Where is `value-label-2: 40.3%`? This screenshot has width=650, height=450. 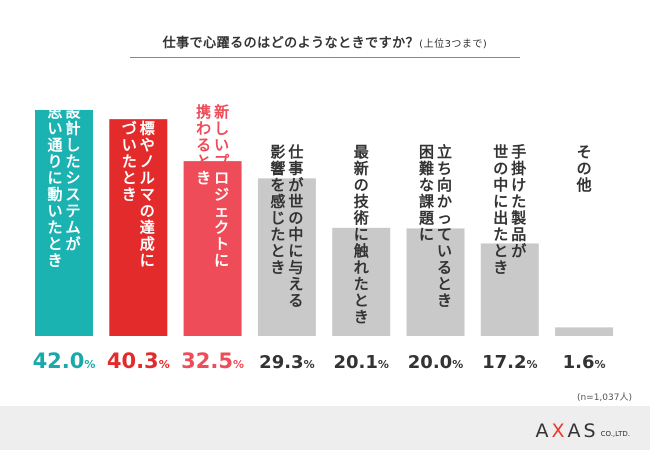
value-label-2: 40.3% is located at coordinates (138, 361).